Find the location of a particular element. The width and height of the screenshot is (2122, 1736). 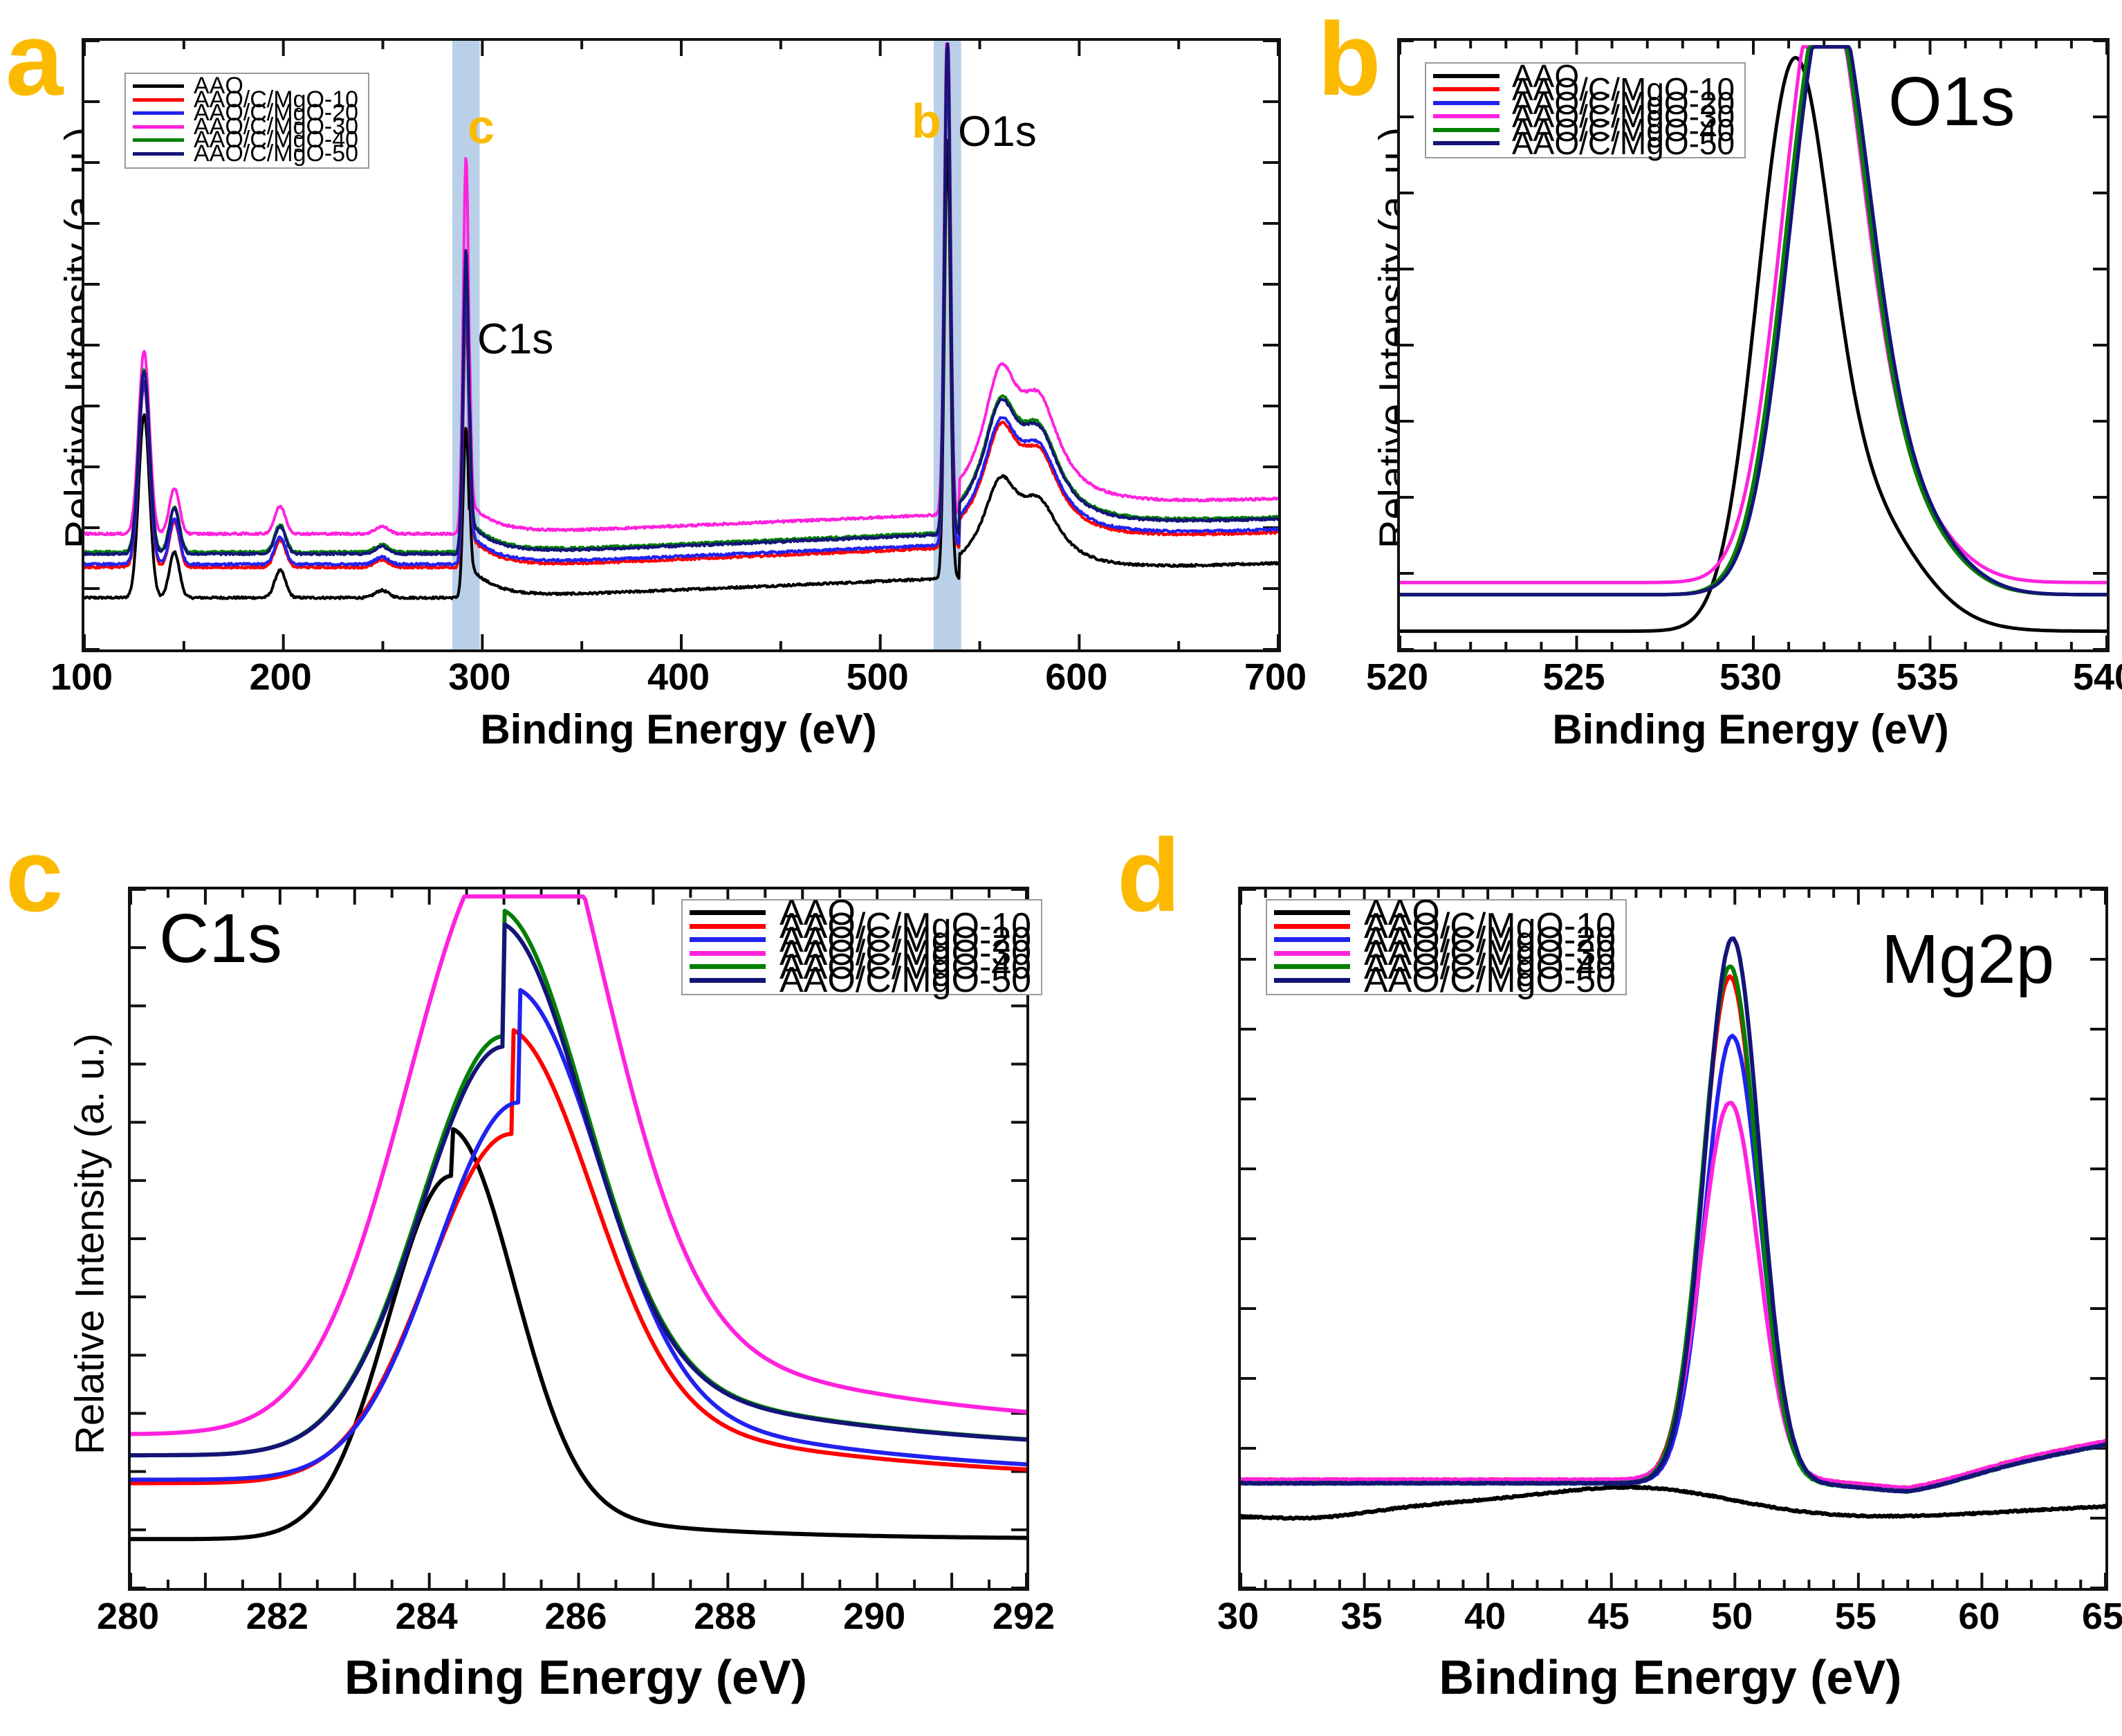

x-tick-label: 600 is located at coordinates (1076, 677).